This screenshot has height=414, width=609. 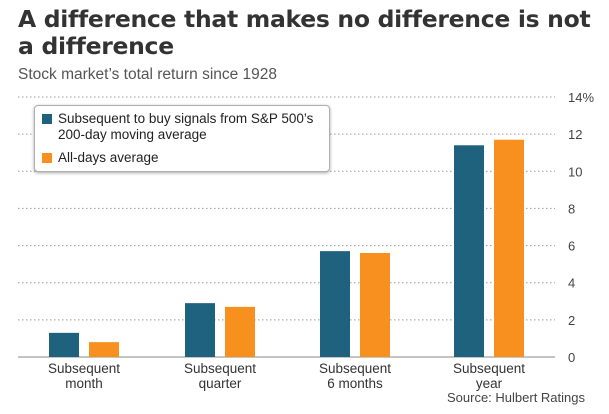 What do you see at coordinates (575, 134) in the screenshot?
I see `y-tick-label: 12` at bounding box center [575, 134].